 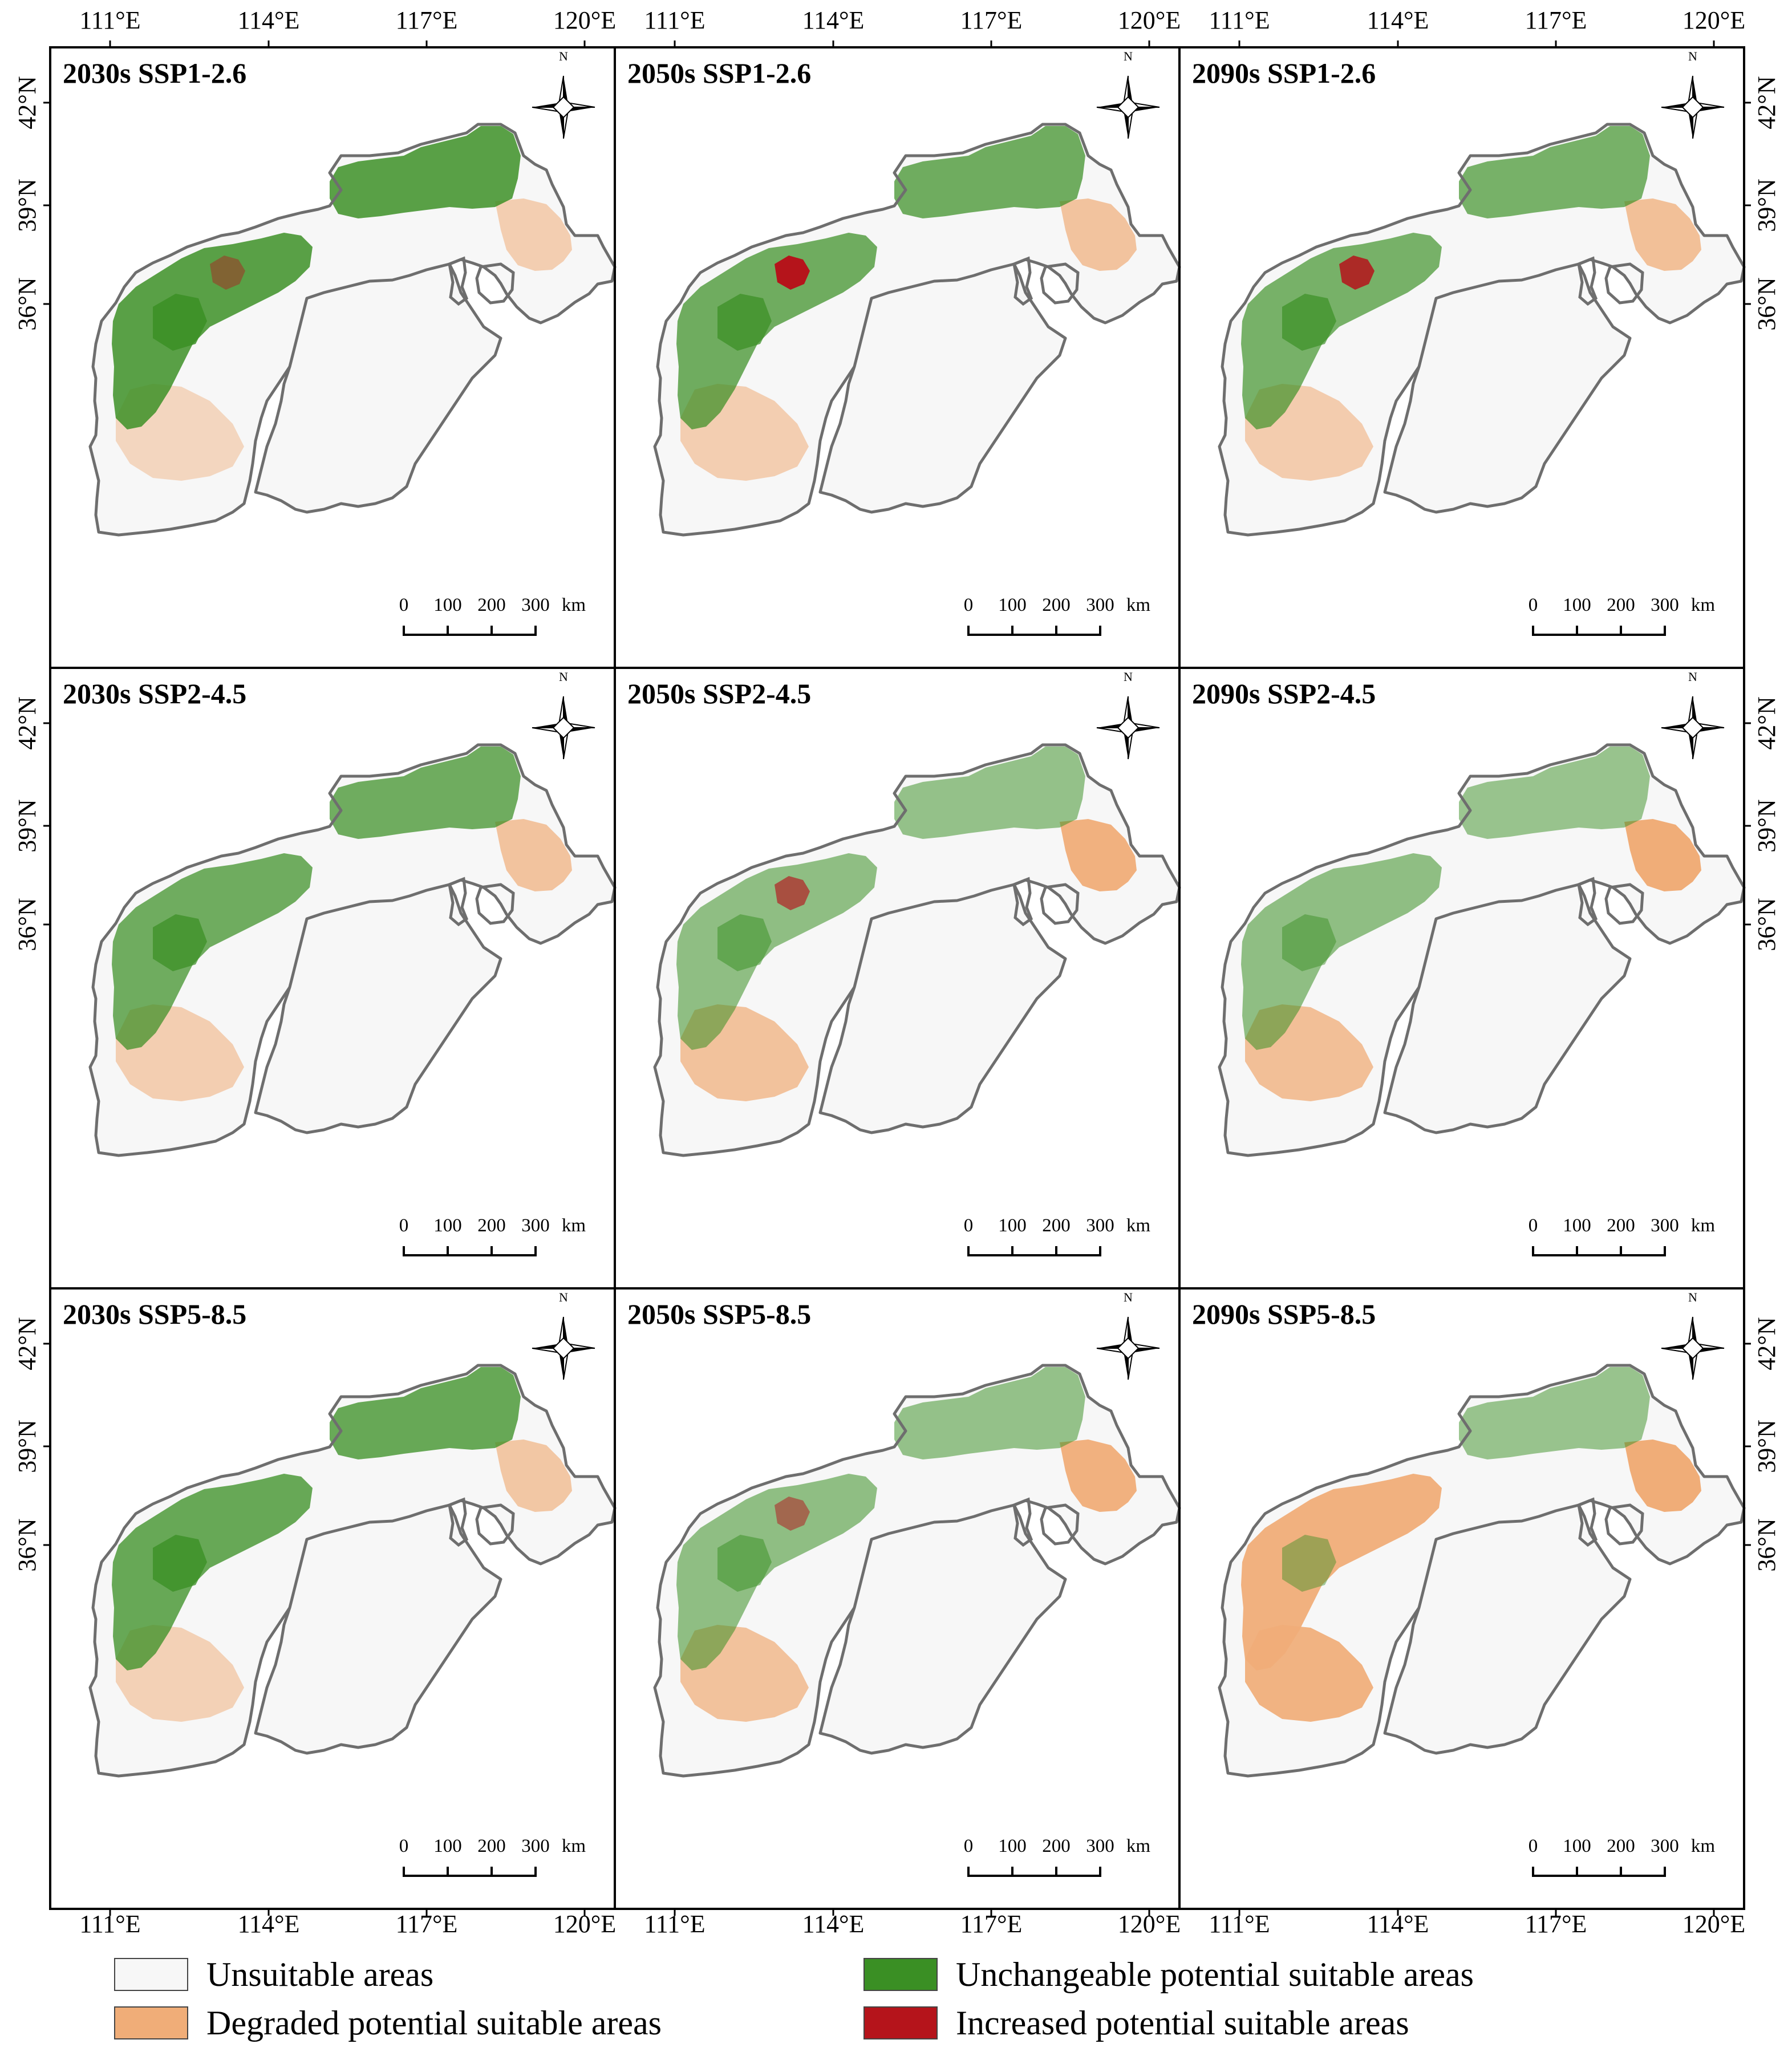 I want to click on lat-label-right: 39°N, so click(x=1767, y=205).